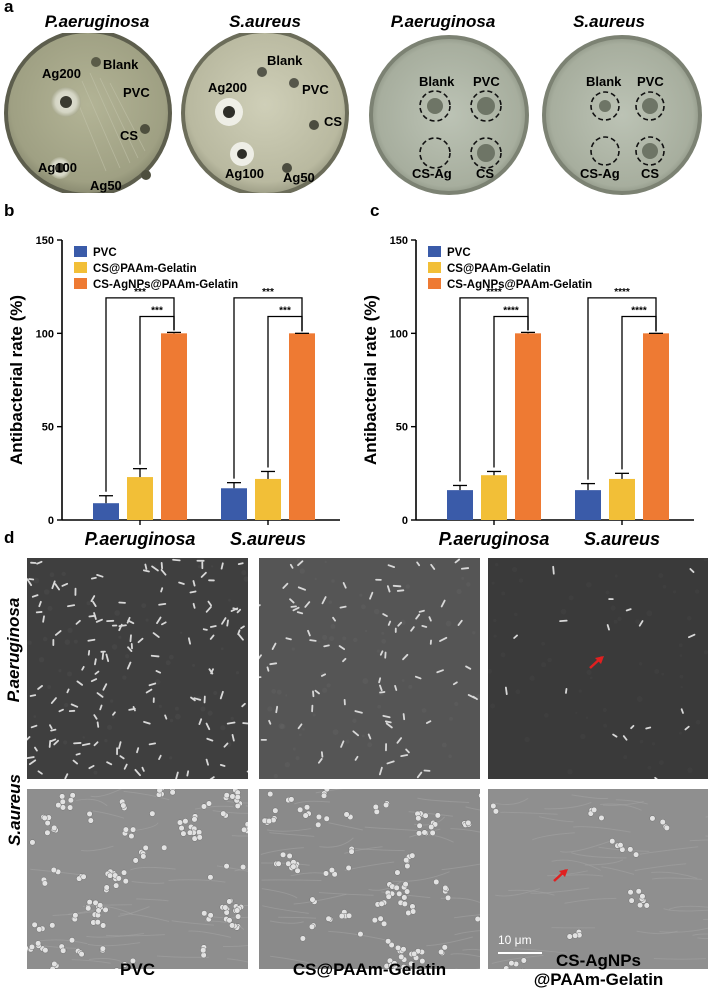 Image resolution: width=708 pixels, height=989 pixels. What do you see at coordinates (8, 8) in the screenshot?
I see `panel-label-a: a` at bounding box center [8, 8].